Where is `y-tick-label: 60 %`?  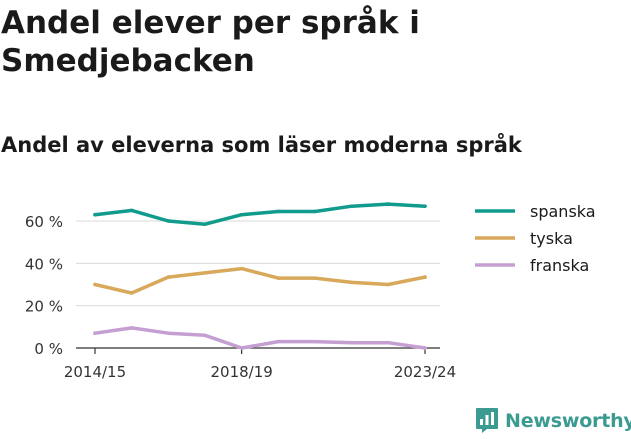
y-tick-label: 60 % is located at coordinates (44, 222).